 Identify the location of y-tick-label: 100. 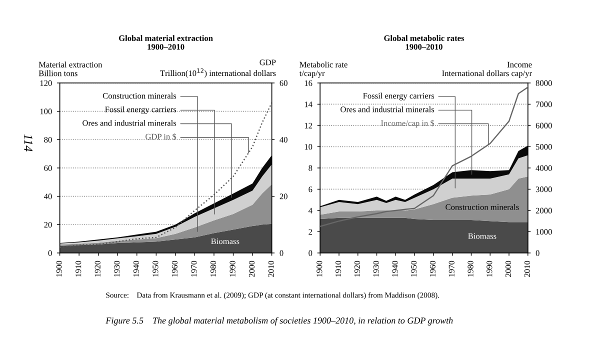
(46, 111).